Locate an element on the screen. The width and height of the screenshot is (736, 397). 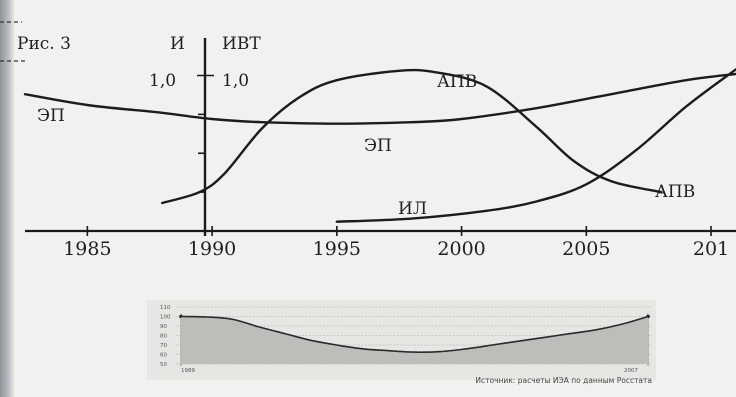
inset-y-tick-label: 80 is located at coordinates (163, 337).